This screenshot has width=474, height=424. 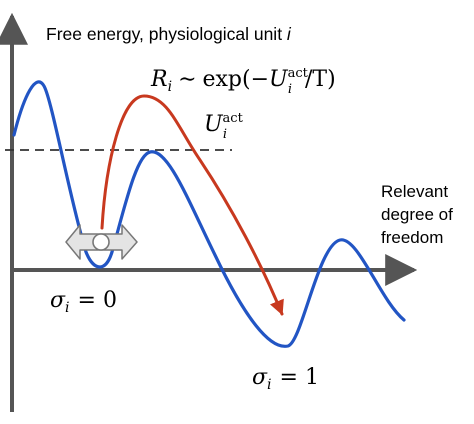 What do you see at coordinates (101, 242) in the screenshot?
I see `state-marker` at bounding box center [101, 242].